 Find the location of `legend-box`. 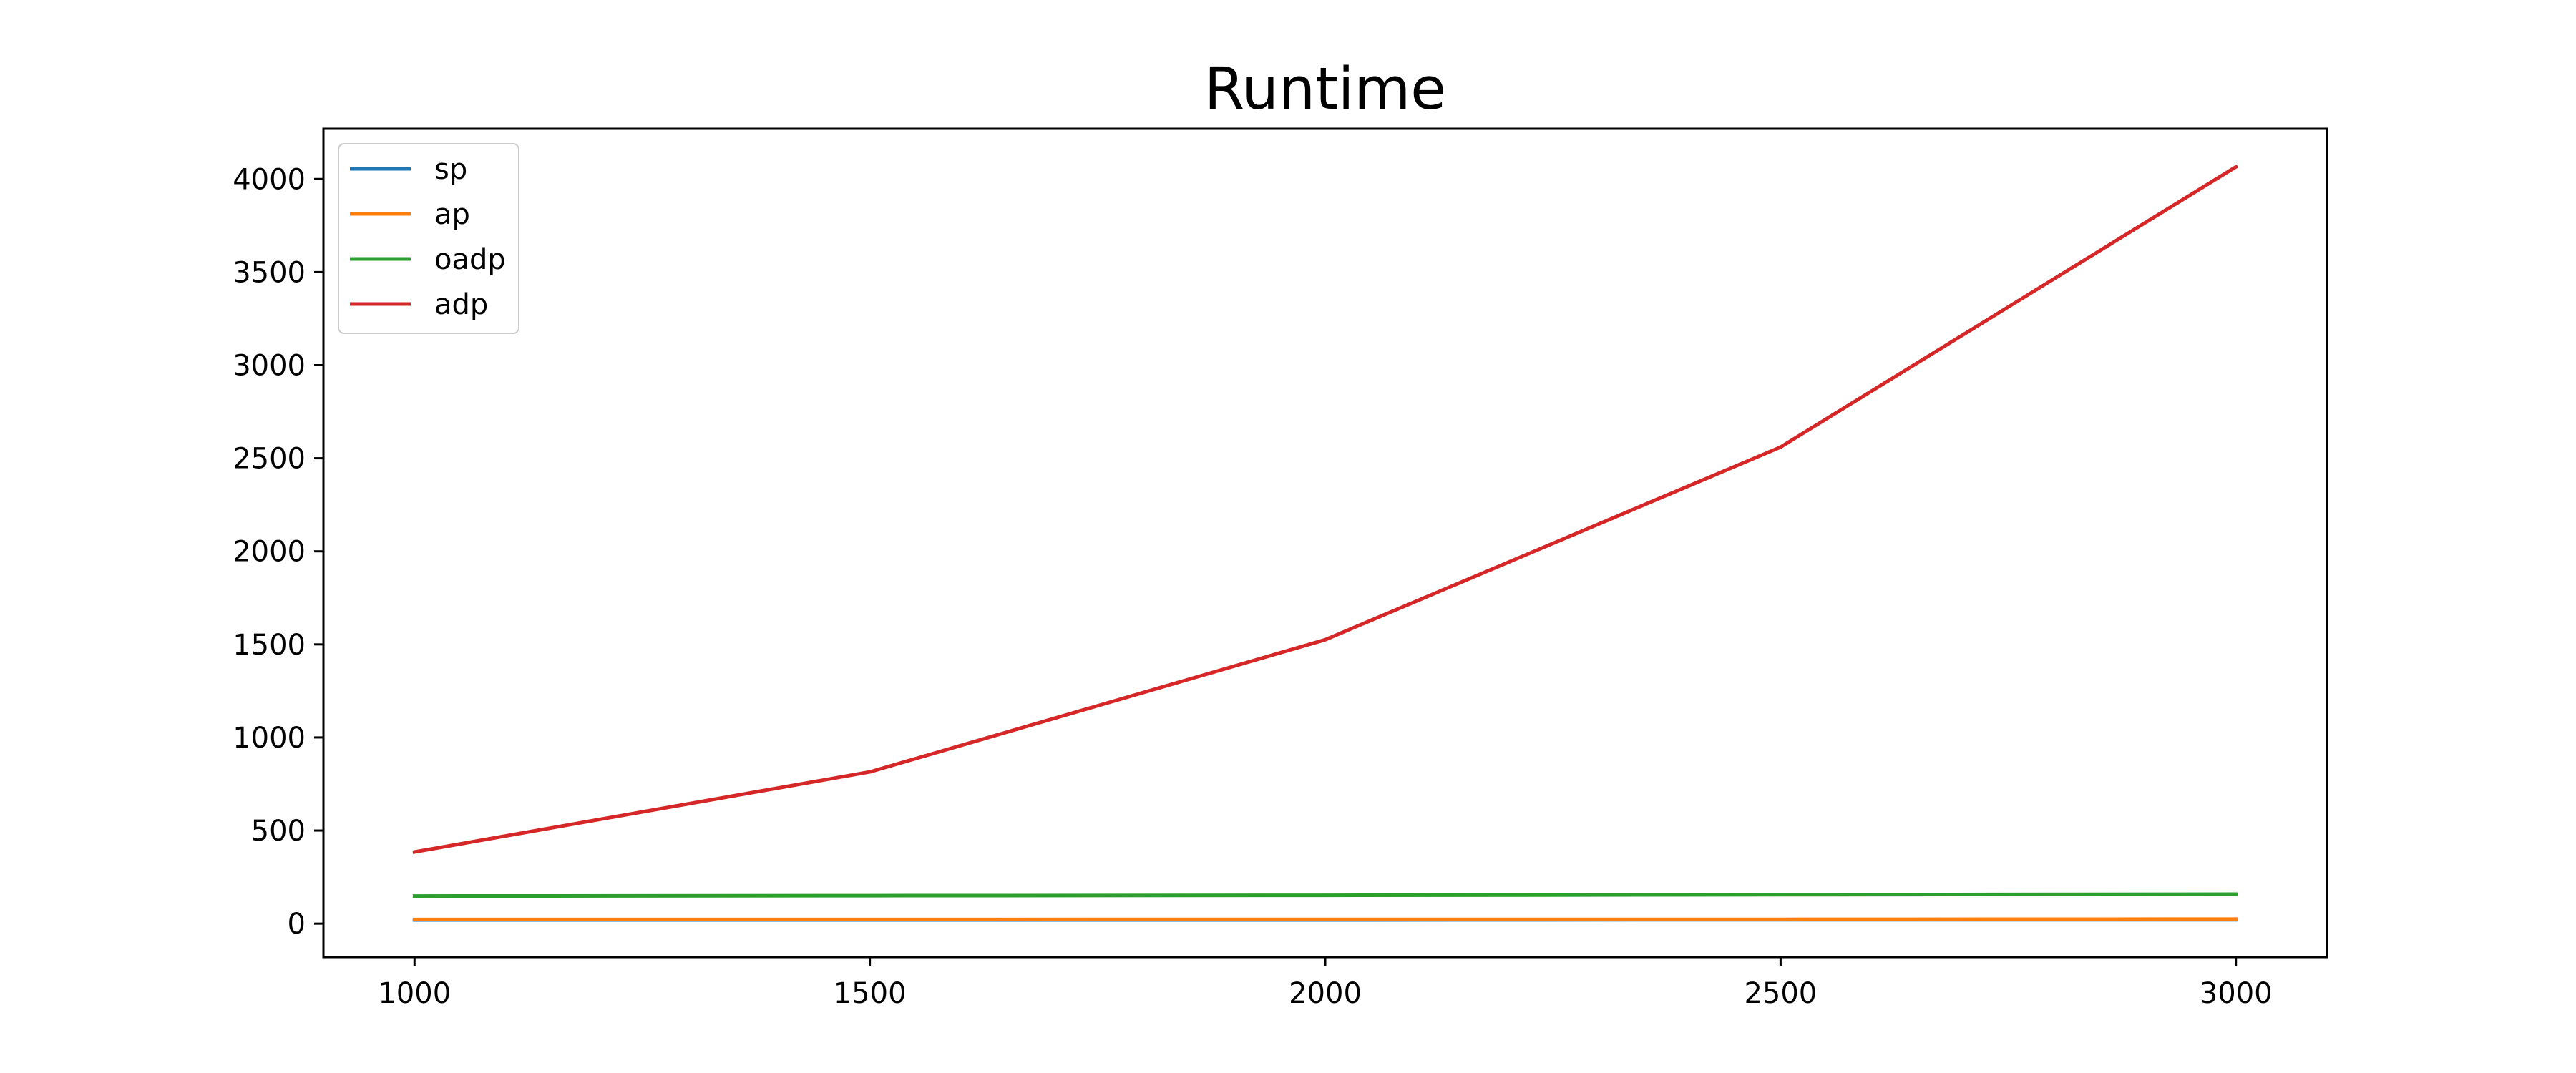

legend-box is located at coordinates (428, 238).